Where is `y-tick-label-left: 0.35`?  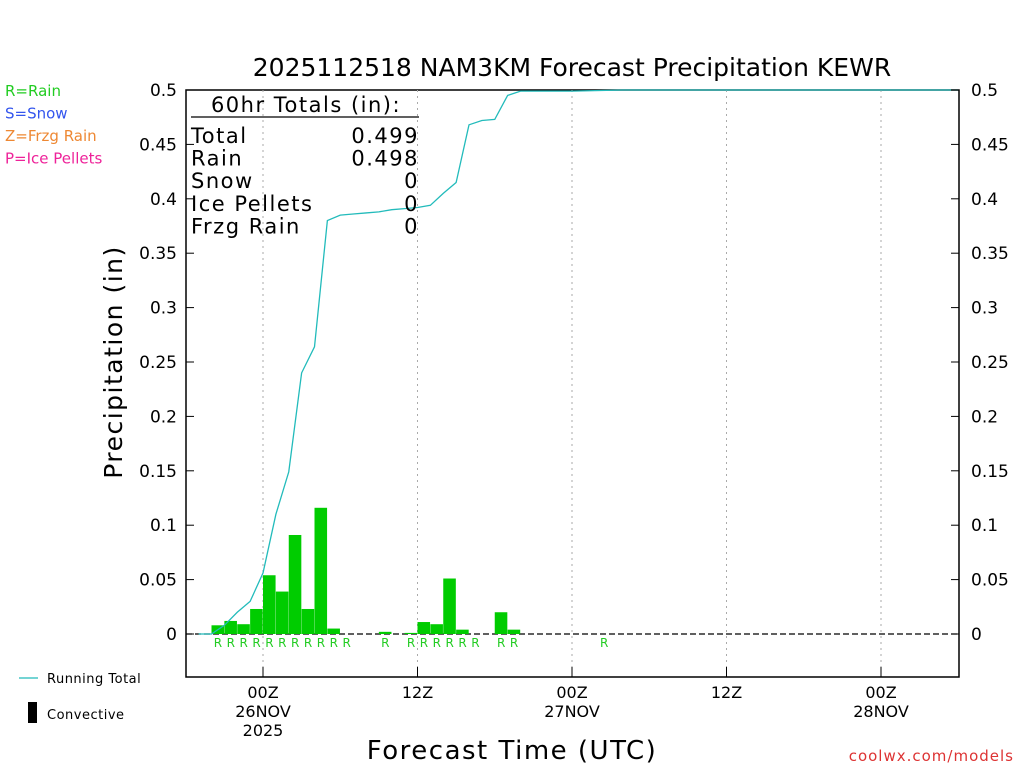
y-tick-label-left: 0.35 is located at coordinates (158, 254).